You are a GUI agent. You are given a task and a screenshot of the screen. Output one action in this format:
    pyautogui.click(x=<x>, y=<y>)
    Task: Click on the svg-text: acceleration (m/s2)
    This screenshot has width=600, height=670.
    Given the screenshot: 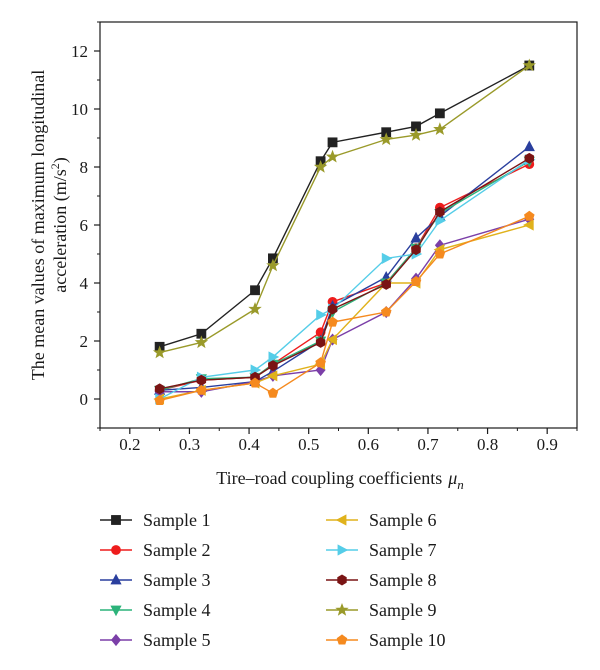 What is the action you would take?
    pyautogui.click(x=59, y=224)
    